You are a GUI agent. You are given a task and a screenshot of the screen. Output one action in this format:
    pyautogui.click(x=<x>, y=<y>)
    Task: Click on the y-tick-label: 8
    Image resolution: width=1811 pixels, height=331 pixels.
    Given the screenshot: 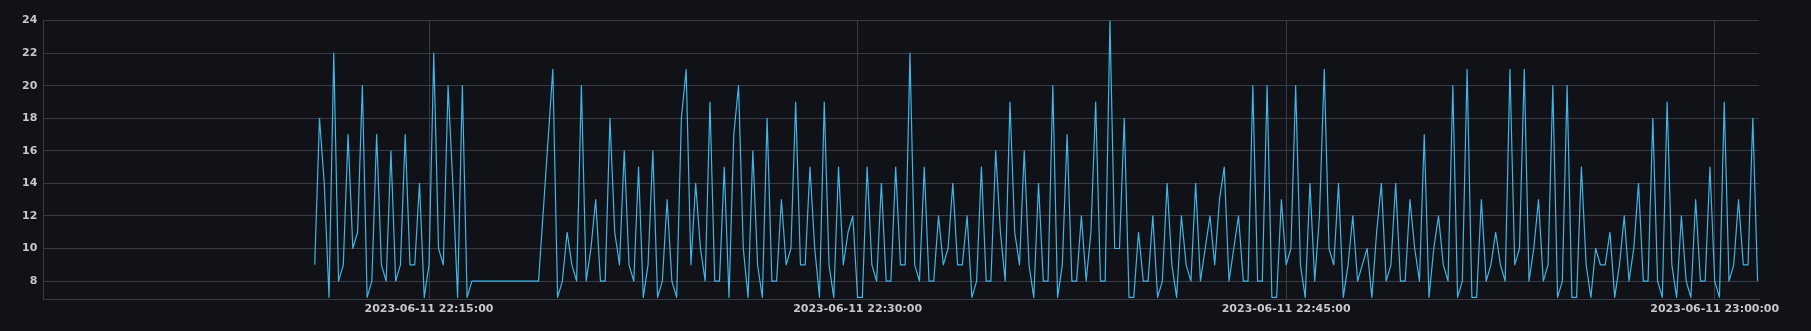 What is the action you would take?
    pyautogui.click(x=33, y=280)
    